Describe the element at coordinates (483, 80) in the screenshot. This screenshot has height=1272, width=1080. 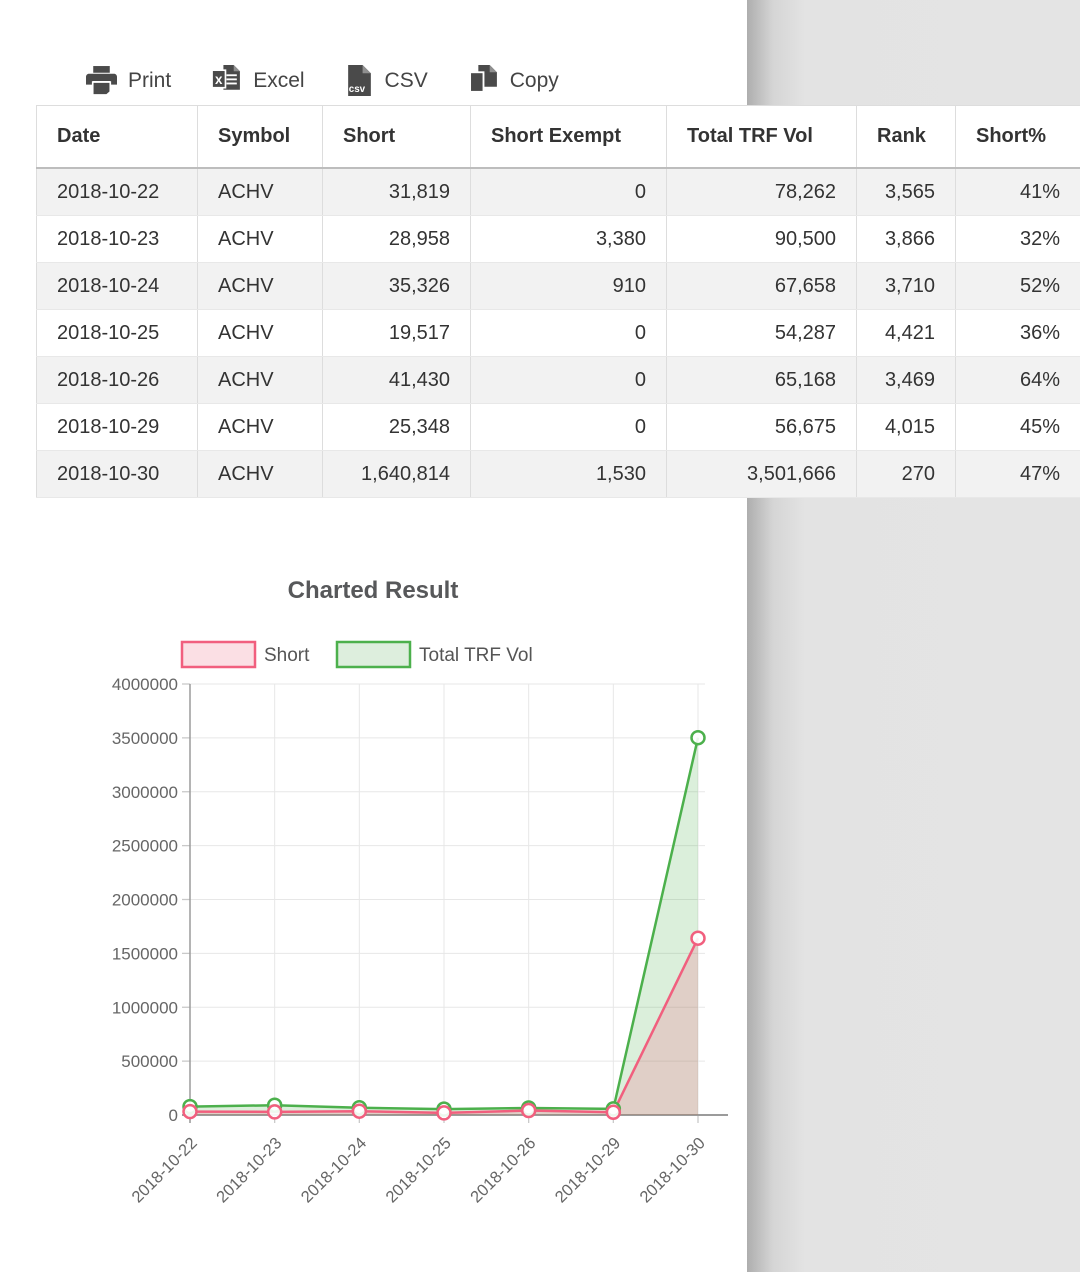
I see `copy-pages-icon` at that location.